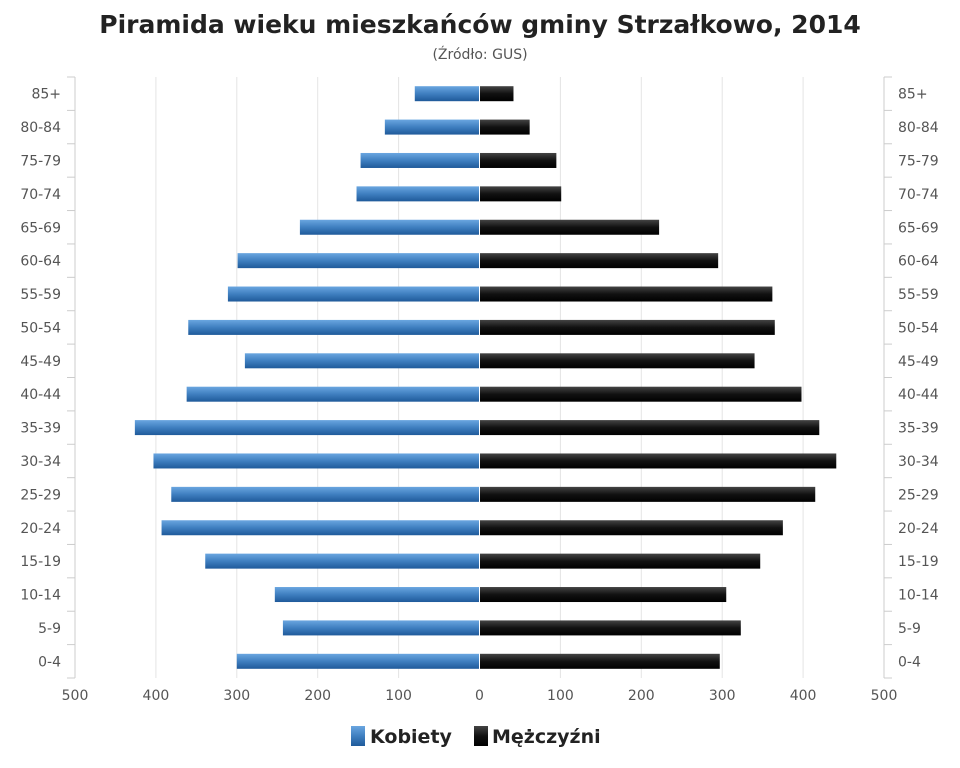 The image size is (960, 768). I want to click on y-tick-label-left: 70-74, so click(40, 195).